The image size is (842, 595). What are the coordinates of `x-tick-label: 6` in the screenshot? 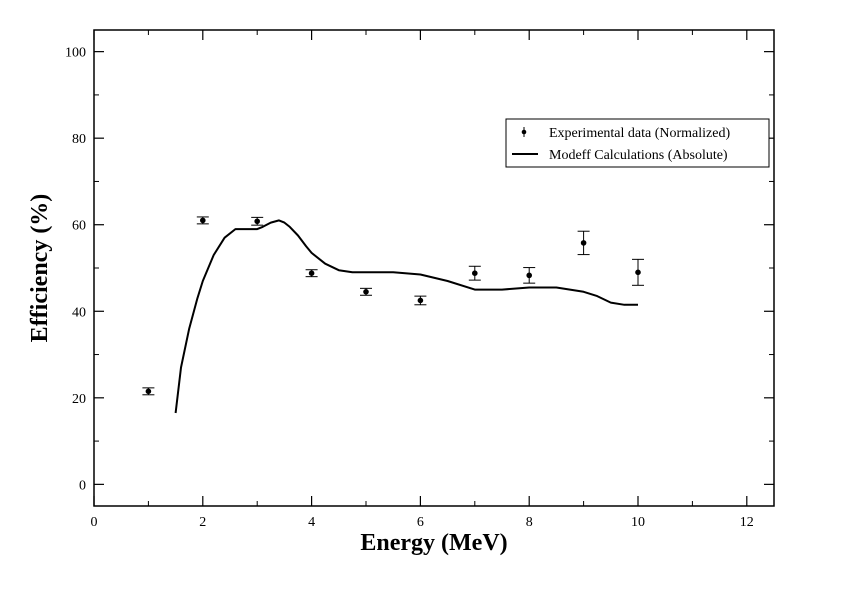 It's located at (420, 522).